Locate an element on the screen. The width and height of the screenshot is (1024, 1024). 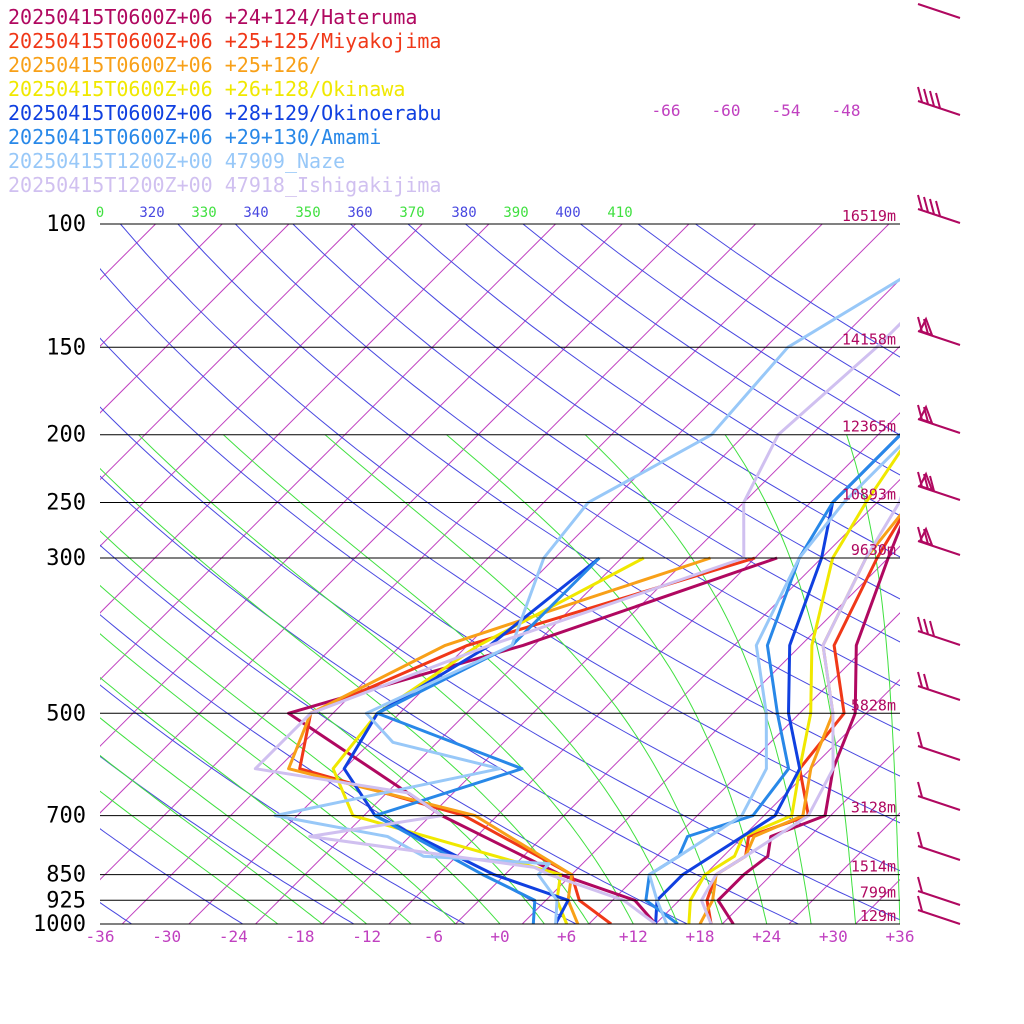
height-label: 10893m is located at coordinates (869, 495).